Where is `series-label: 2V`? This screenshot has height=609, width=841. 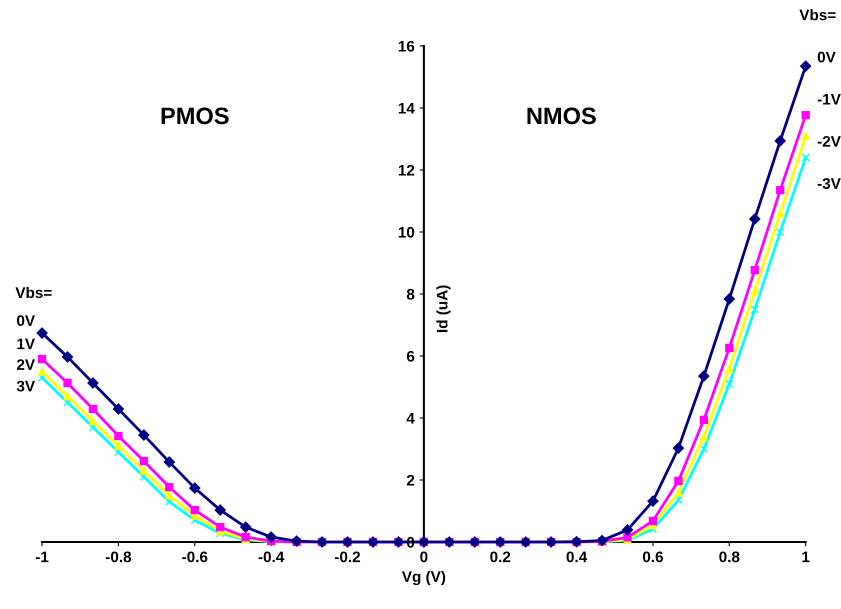 series-label: 2V is located at coordinates (25, 364).